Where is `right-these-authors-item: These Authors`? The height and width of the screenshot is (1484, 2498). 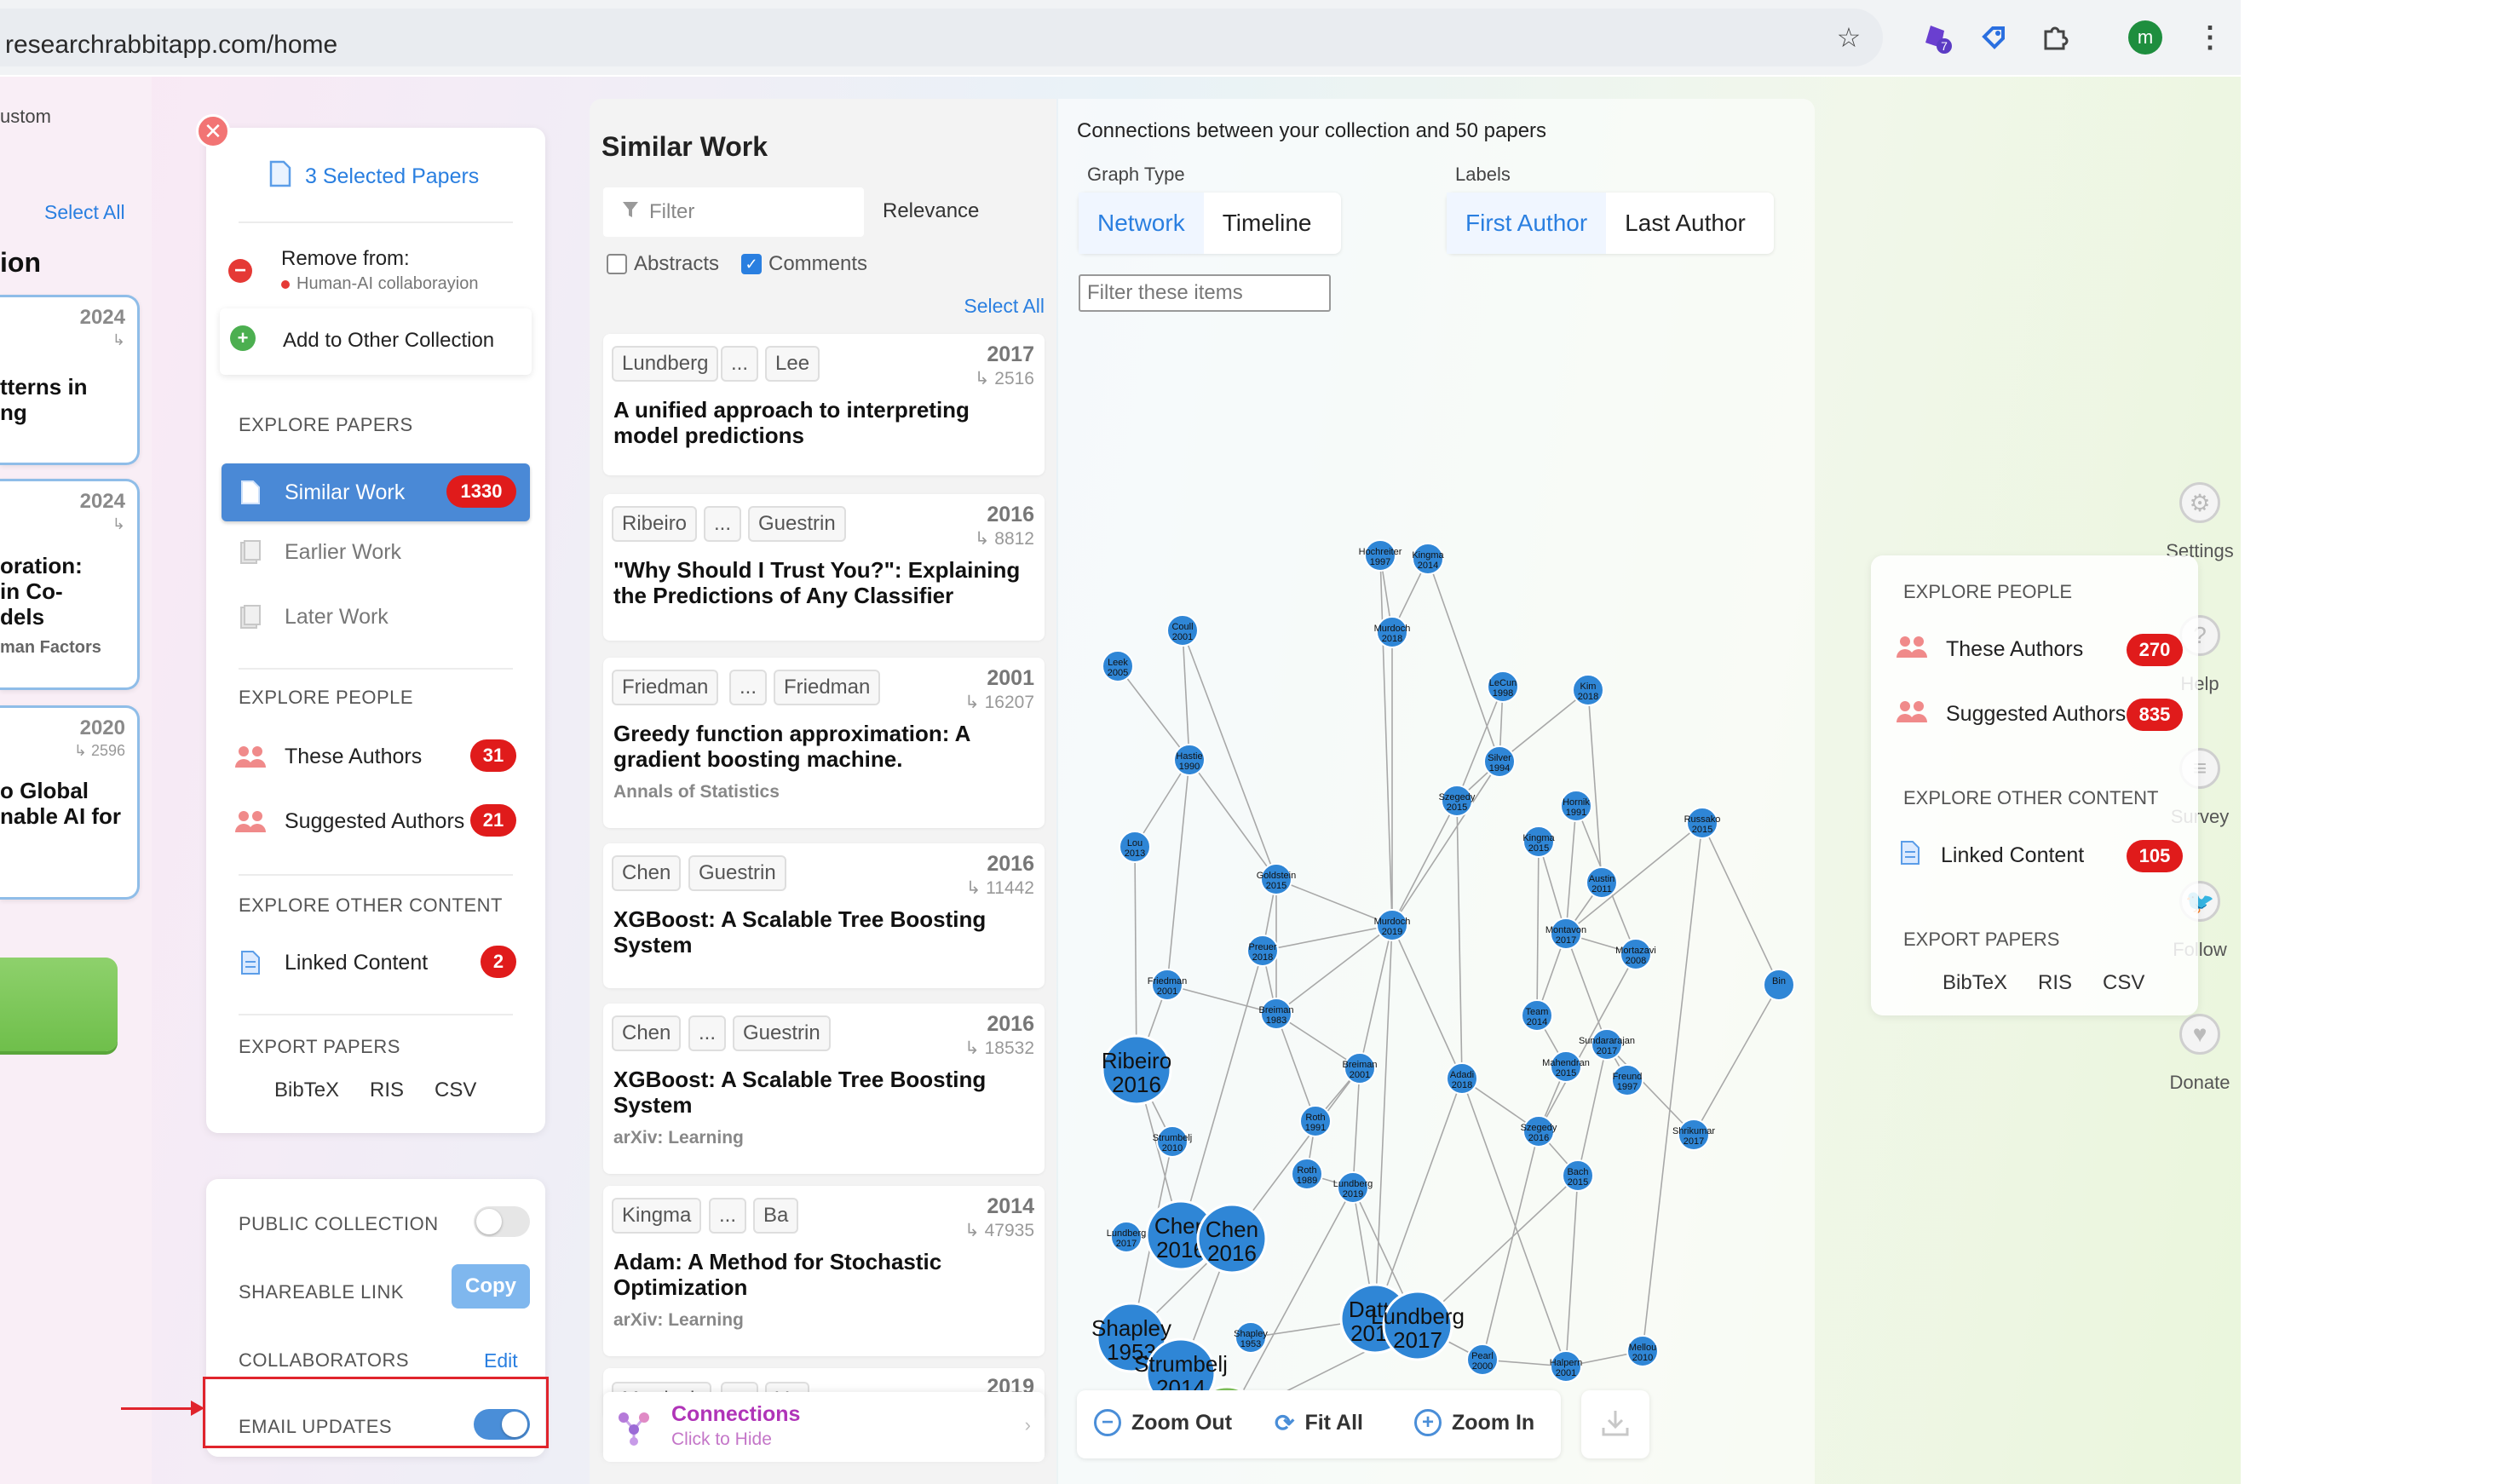 right-these-authors-item: These Authors is located at coordinates (2040, 649).